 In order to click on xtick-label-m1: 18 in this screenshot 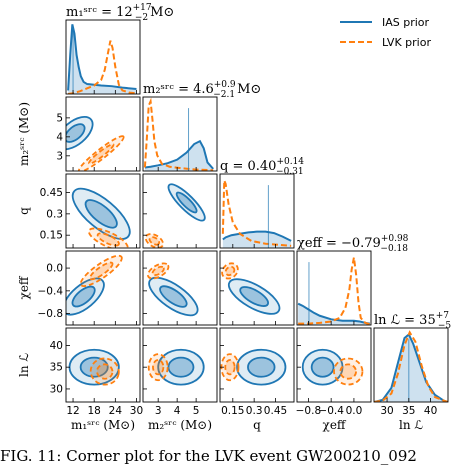, I will do `click(94, 411)`.